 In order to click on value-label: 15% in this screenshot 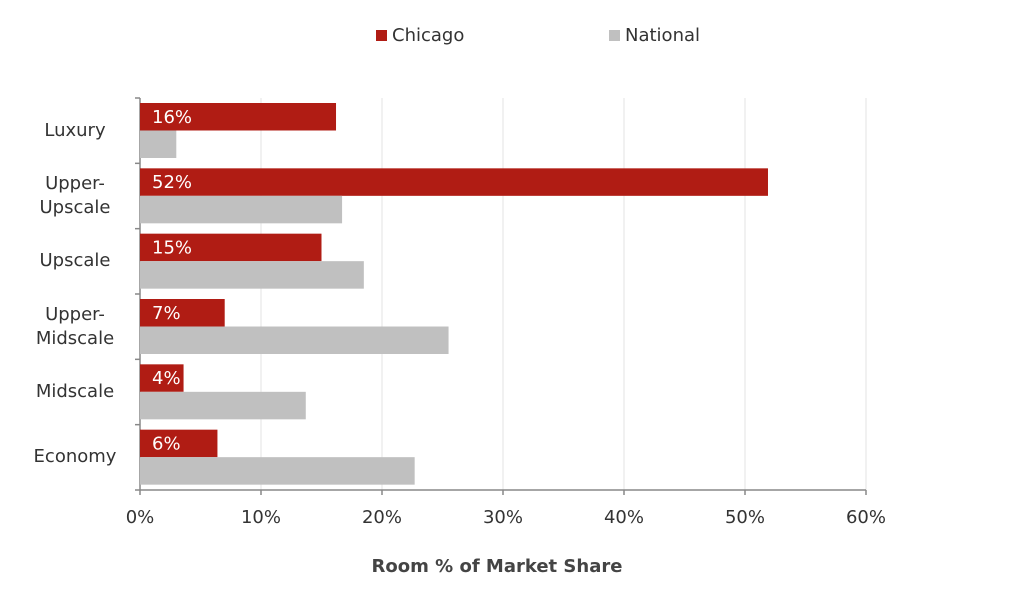, I will do `click(172, 247)`.